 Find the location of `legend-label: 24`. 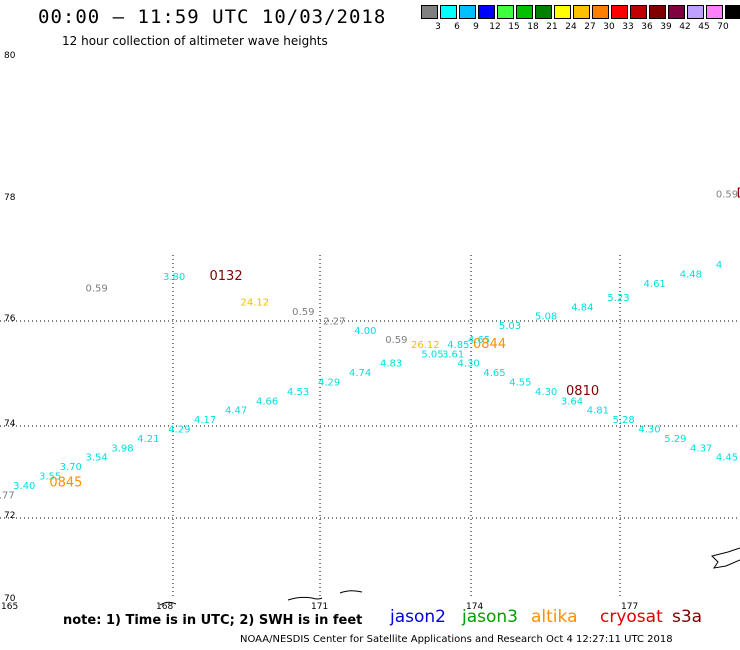

legend-label: 24 is located at coordinates (571, 27).